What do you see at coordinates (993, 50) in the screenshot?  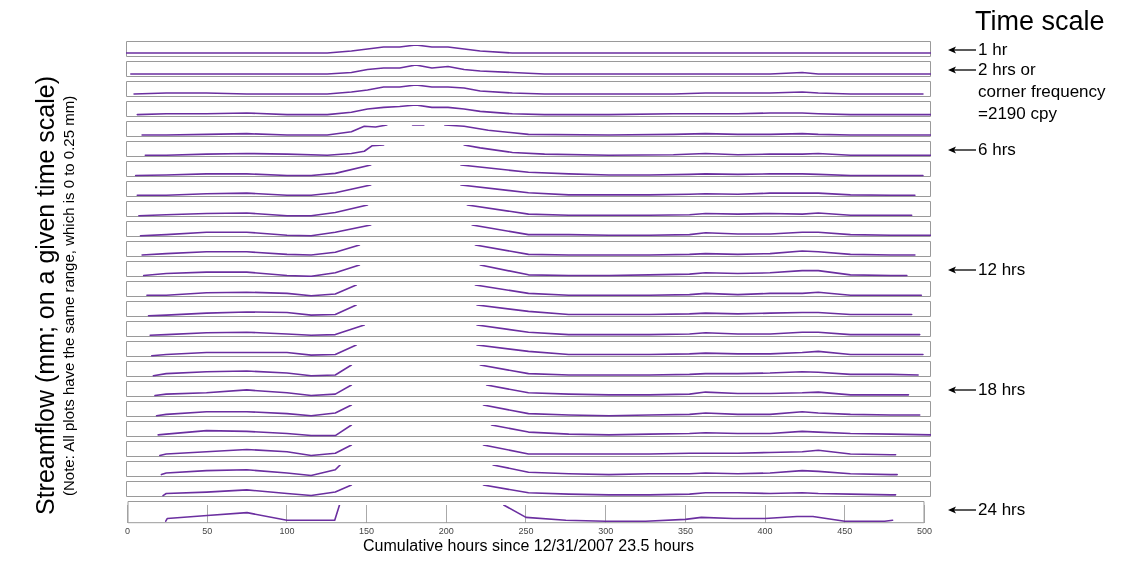 I see `text: 1 hr` at bounding box center [993, 50].